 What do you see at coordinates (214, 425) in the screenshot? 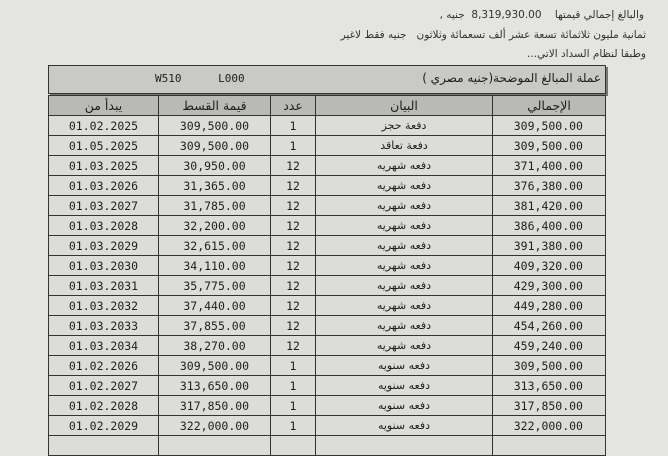
I see `cell-installment: 322,000.00` at bounding box center [214, 425].